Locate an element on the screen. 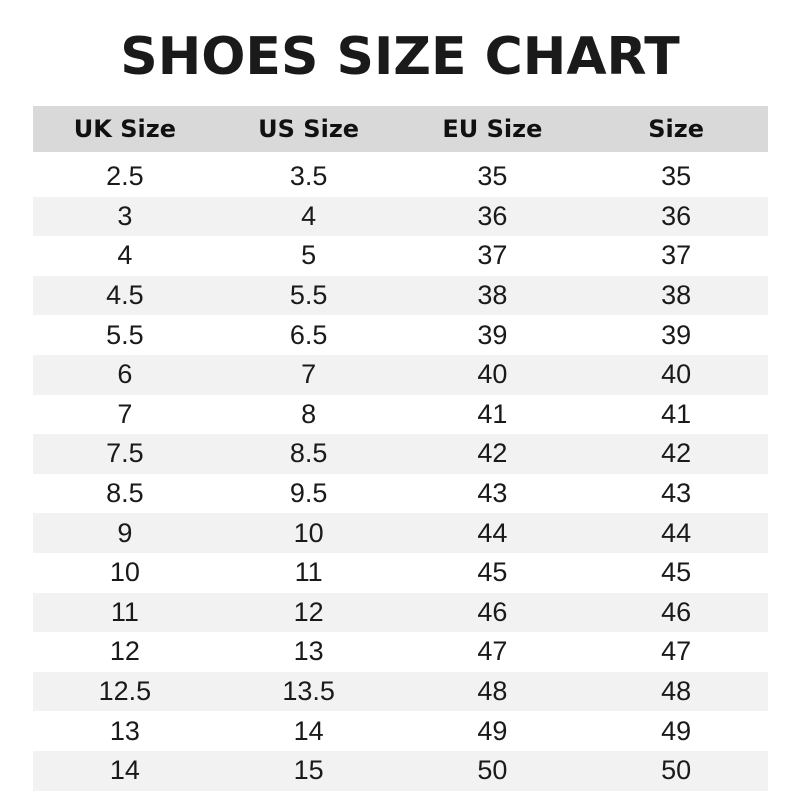 This screenshot has width=800, height=800. cell-uk-size: 2.5 is located at coordinates (125, 176).